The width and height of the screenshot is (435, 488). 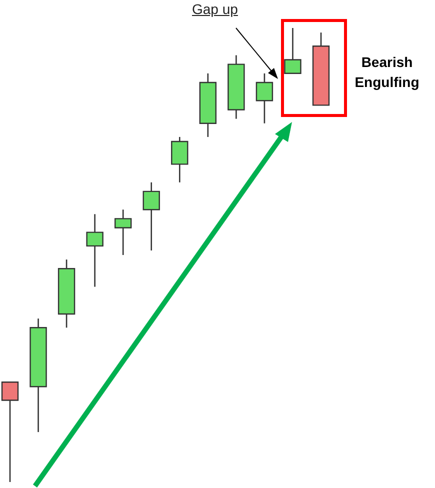 I want to click on candlestick, so click(x=293, y=50).